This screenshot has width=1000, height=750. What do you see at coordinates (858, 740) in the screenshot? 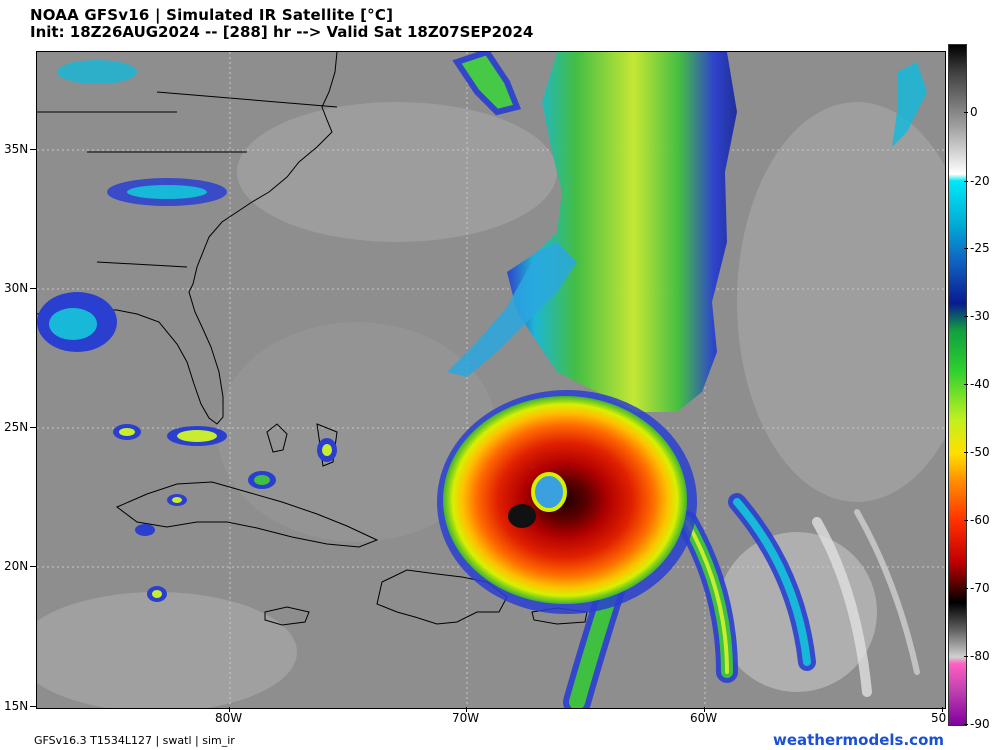
I see `site-watermark: weathermodels.com` at bounding box center [858, 740].